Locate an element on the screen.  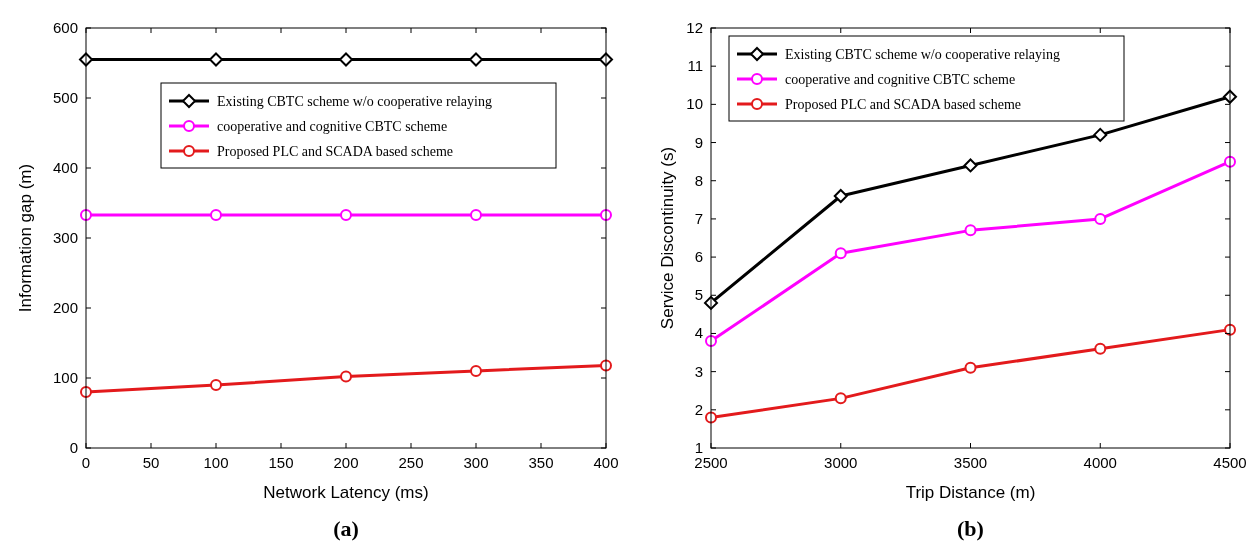
y-axis-title: Service Discontinuity (s) is located at coordinates (667, 238).